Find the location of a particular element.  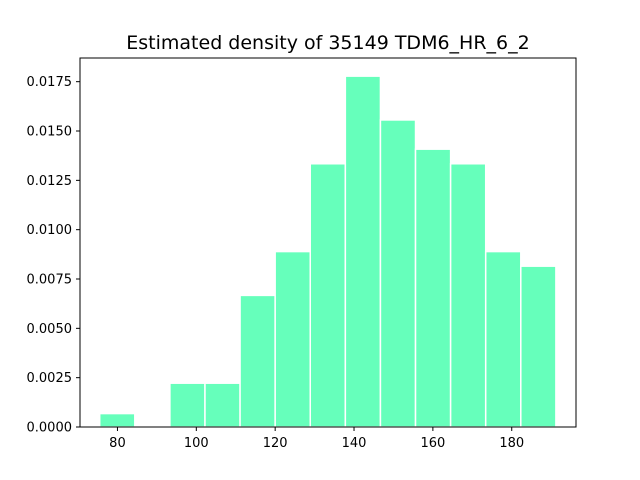

x-tick-label: 180 is located at coordinates (511, 443).